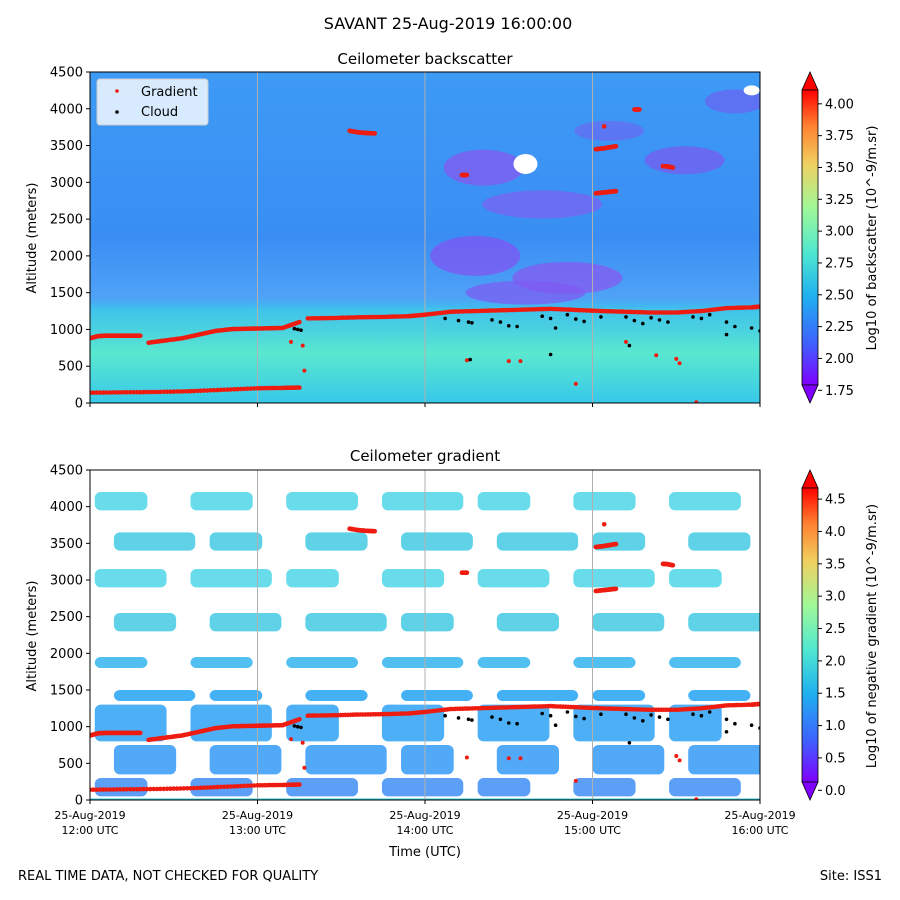 This screenshot has width=900, height=900. What do you see at coordinates (839, 391) in the screenshot?
I see `colorbar-tick-label: 1.75` at bounding box center [839, 391].